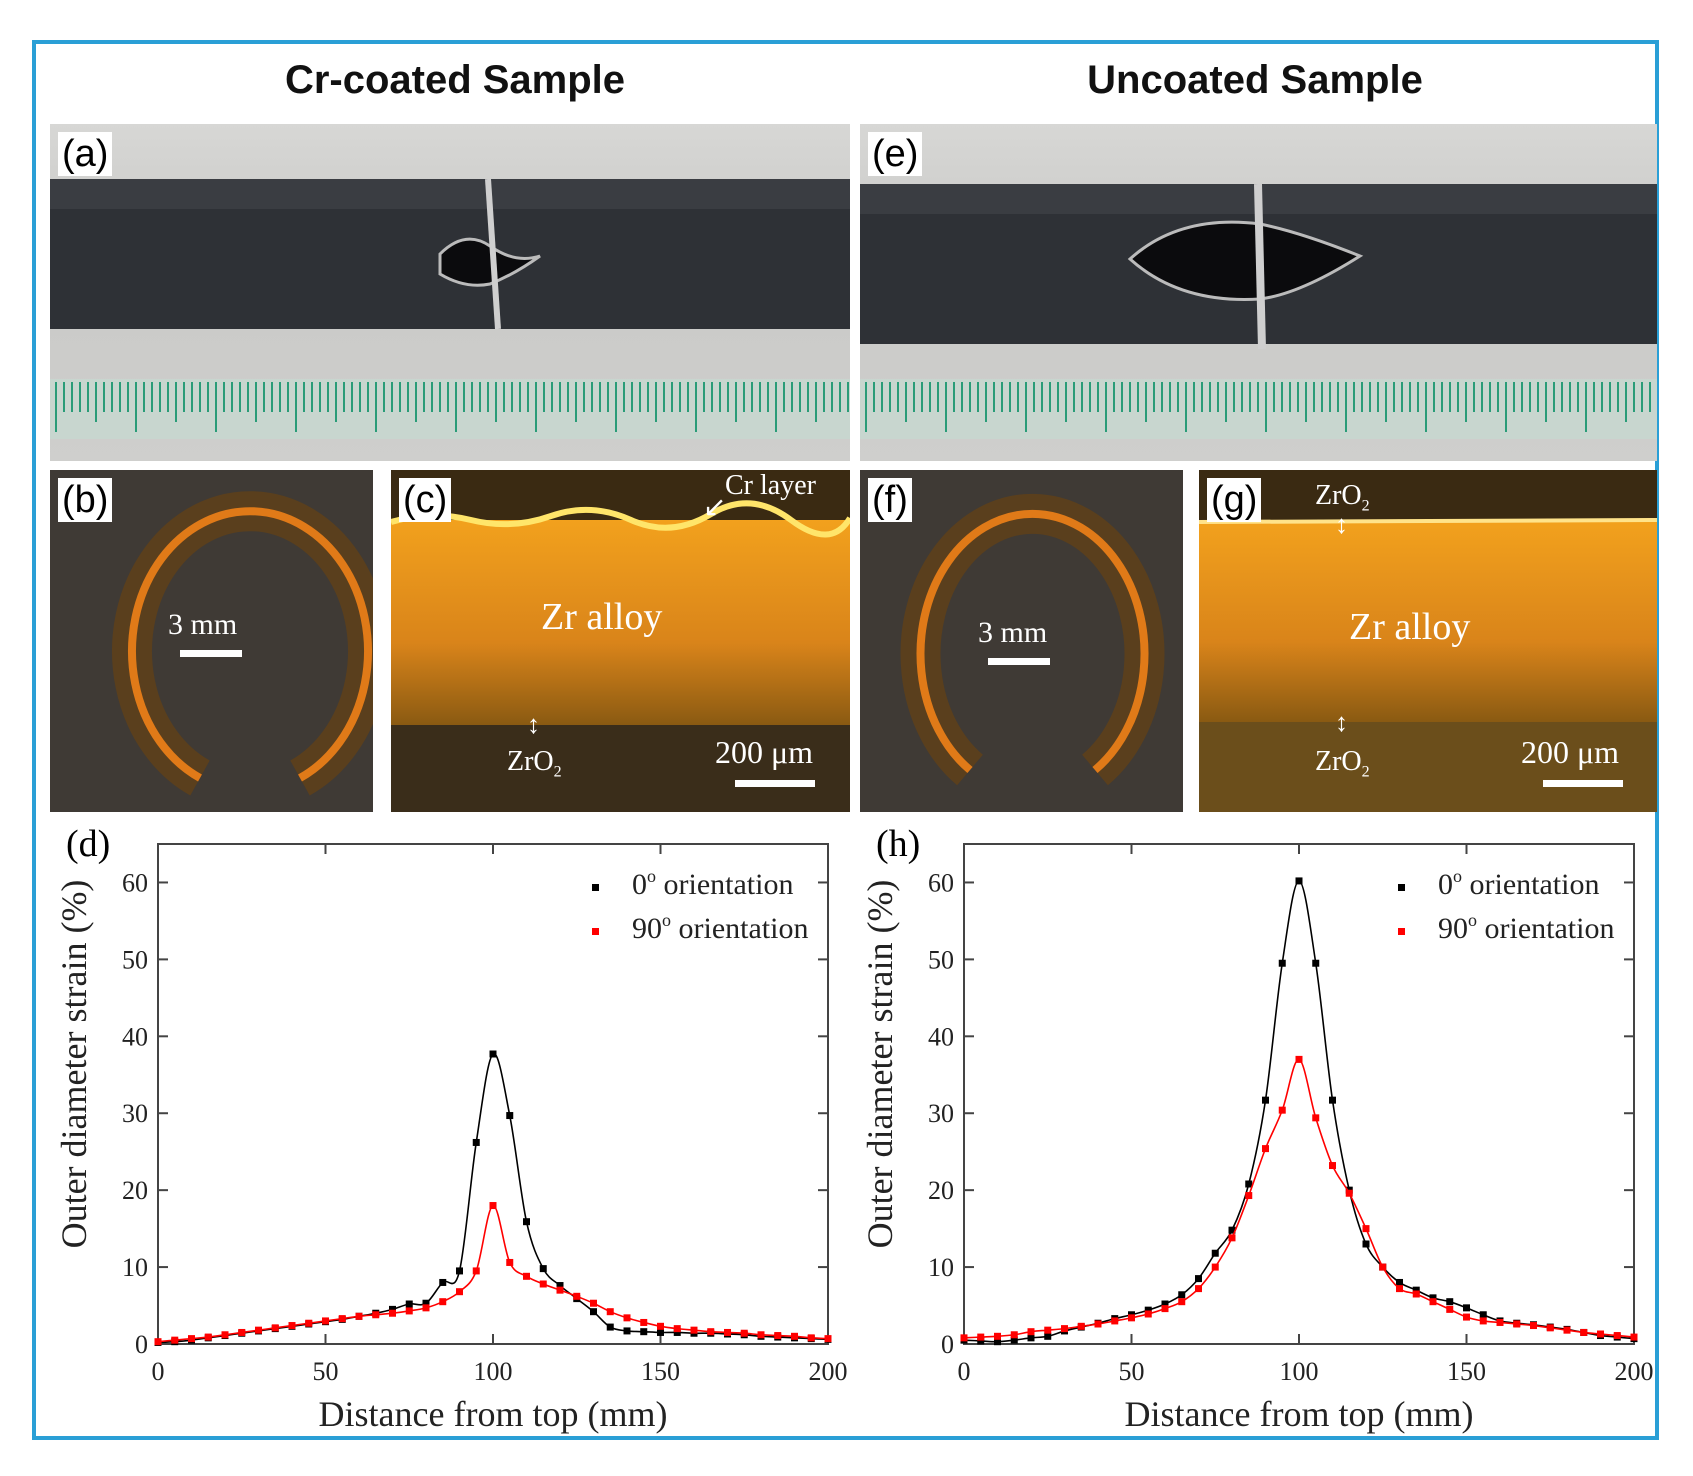 This screenshot has height=1476, width=1693. Describe the element at coordinates (620, 641) in the screenshot. I see `panel-c-micrograph: Cr layer ↙ Zr alloy ↕ ZrO2 200 μm (c)` at that location.